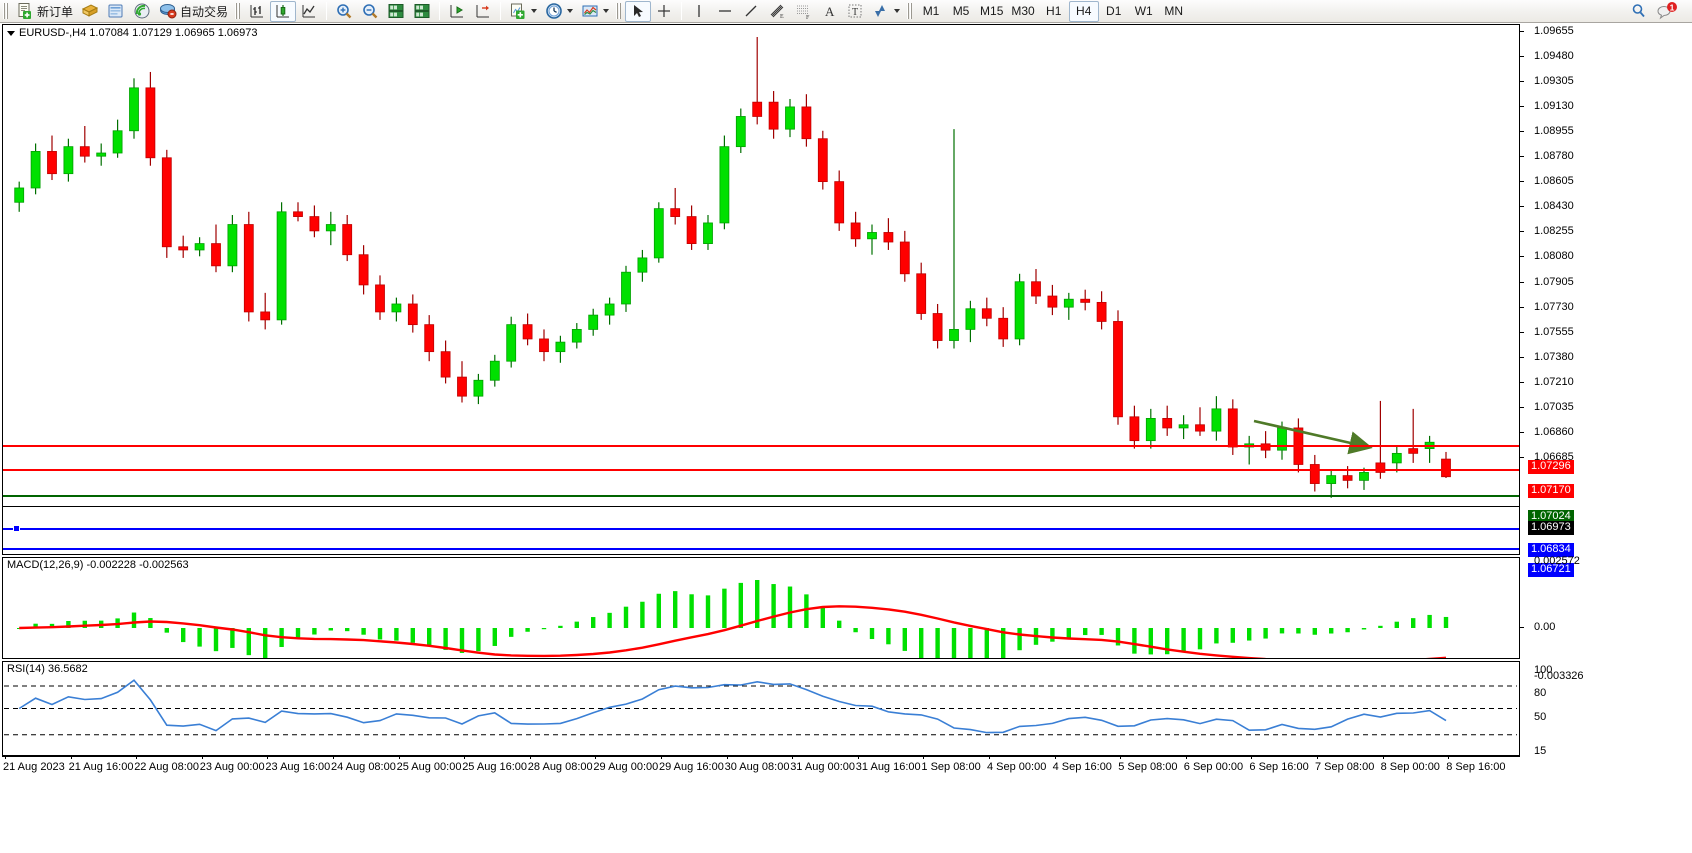  I want to click on tile-windows-button, so click(396, 11).